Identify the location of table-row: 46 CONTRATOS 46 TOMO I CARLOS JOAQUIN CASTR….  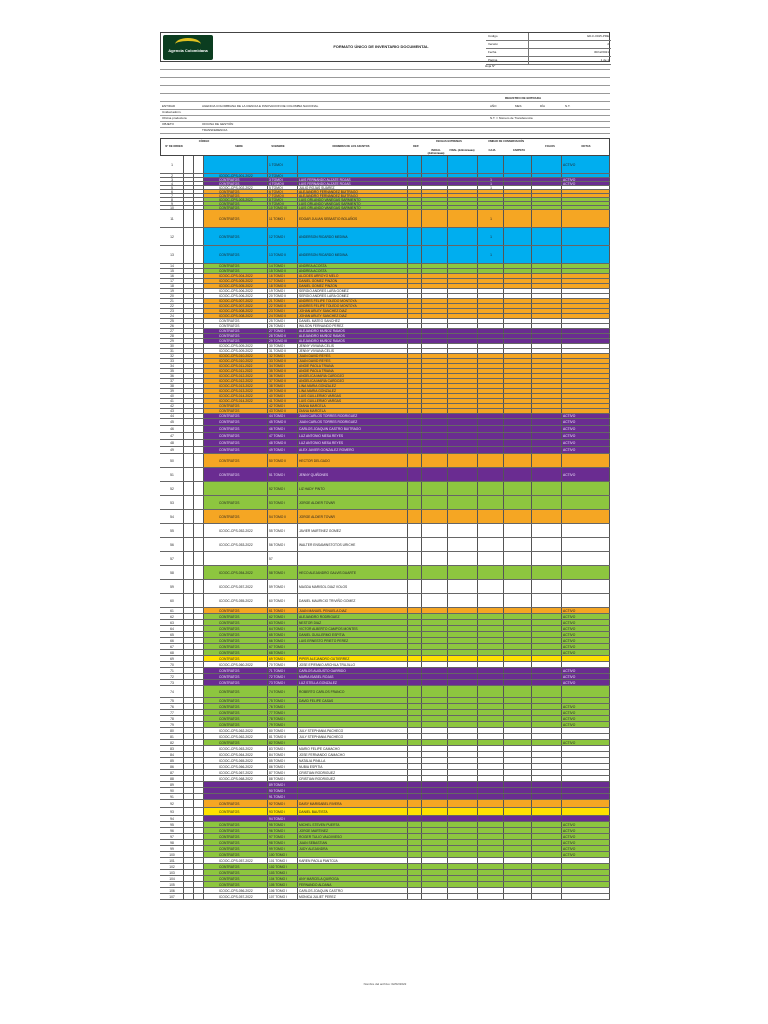
(385, 429).